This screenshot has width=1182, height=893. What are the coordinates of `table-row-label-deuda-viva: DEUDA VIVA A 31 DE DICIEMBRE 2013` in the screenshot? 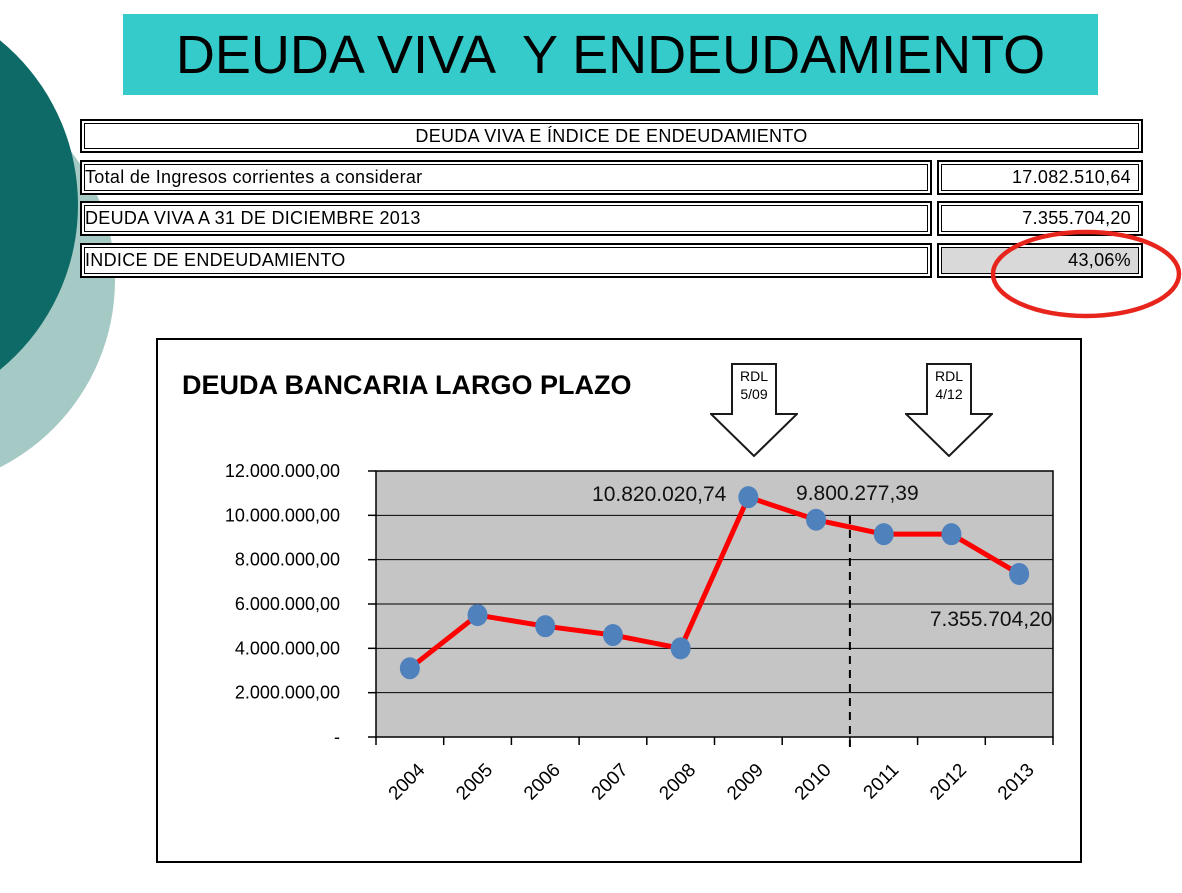 It's located at (506, 218).